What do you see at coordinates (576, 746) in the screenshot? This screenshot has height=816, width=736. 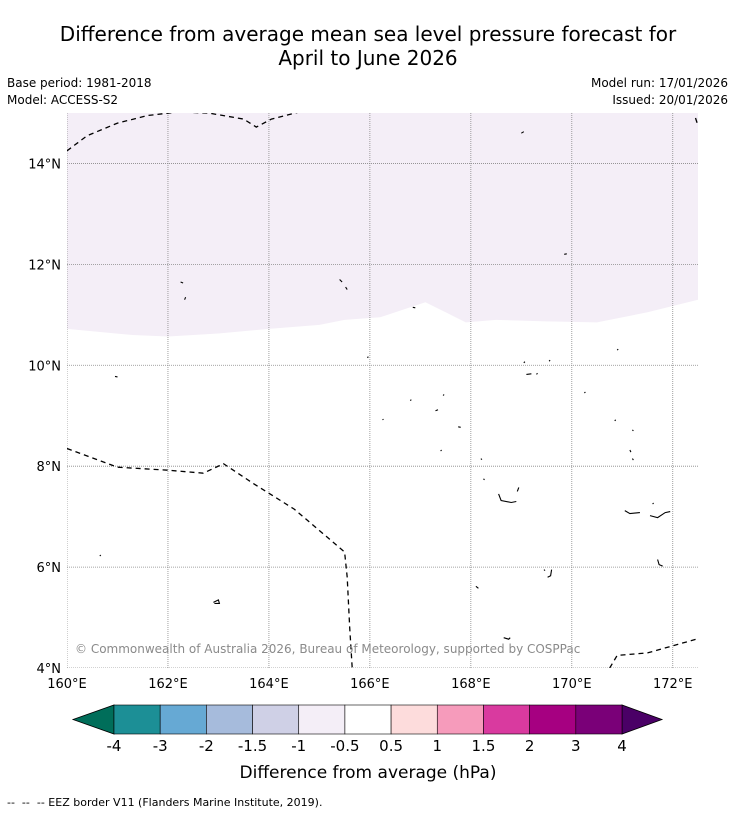 I see `colorbar-tick-label: 3` at bounding box center [576, 746].